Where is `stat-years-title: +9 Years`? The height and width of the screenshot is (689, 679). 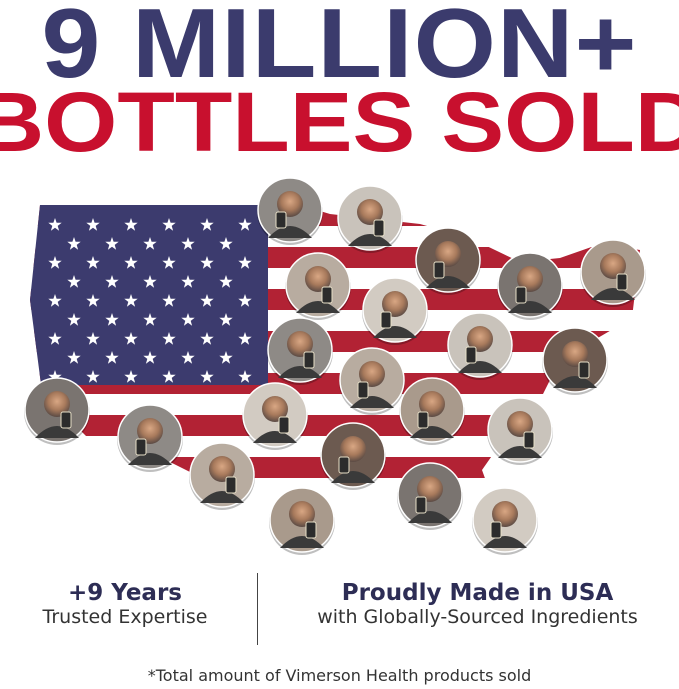 stat-years-title: +9 Years is located at coordinates (125, 593).